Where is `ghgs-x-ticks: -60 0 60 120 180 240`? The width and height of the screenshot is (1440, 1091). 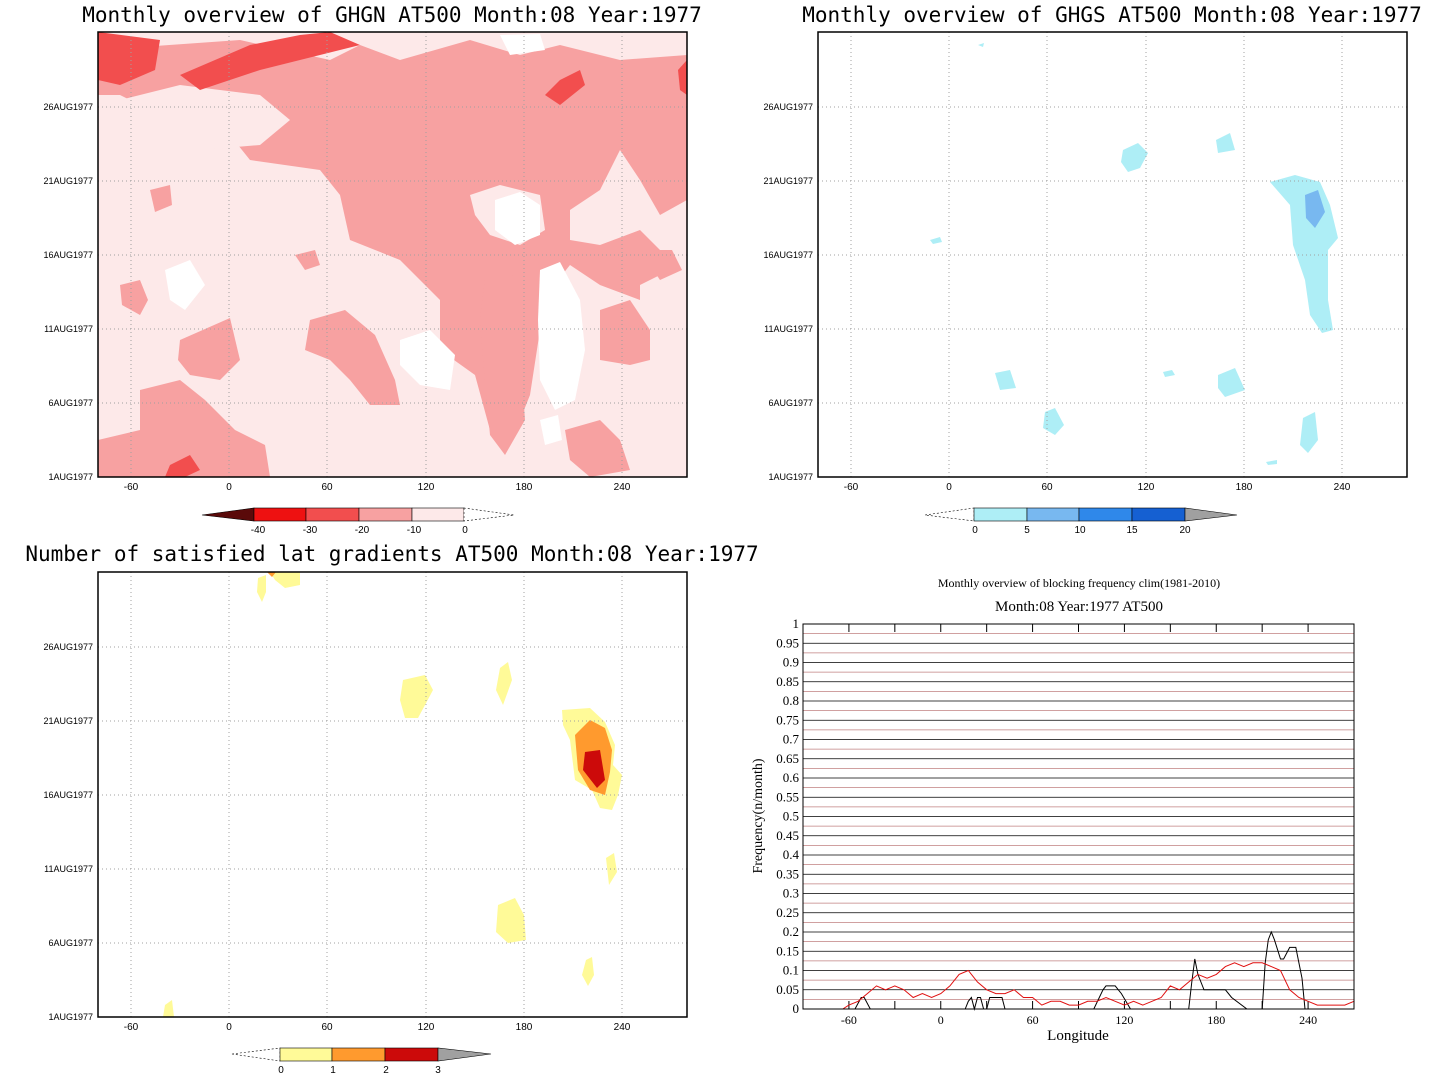
ghgs-x-ticks: -60 0 60 120 180 240 is located at coordinates (1097, 487).